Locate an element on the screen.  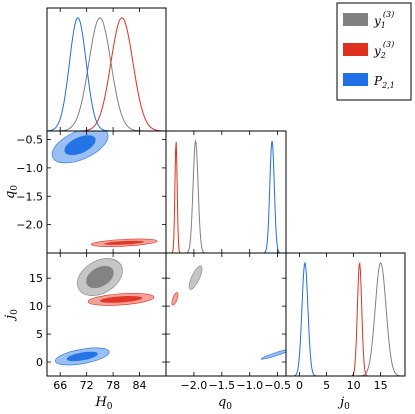
x-tick-label: 72 is located at coordinates (87, 385).